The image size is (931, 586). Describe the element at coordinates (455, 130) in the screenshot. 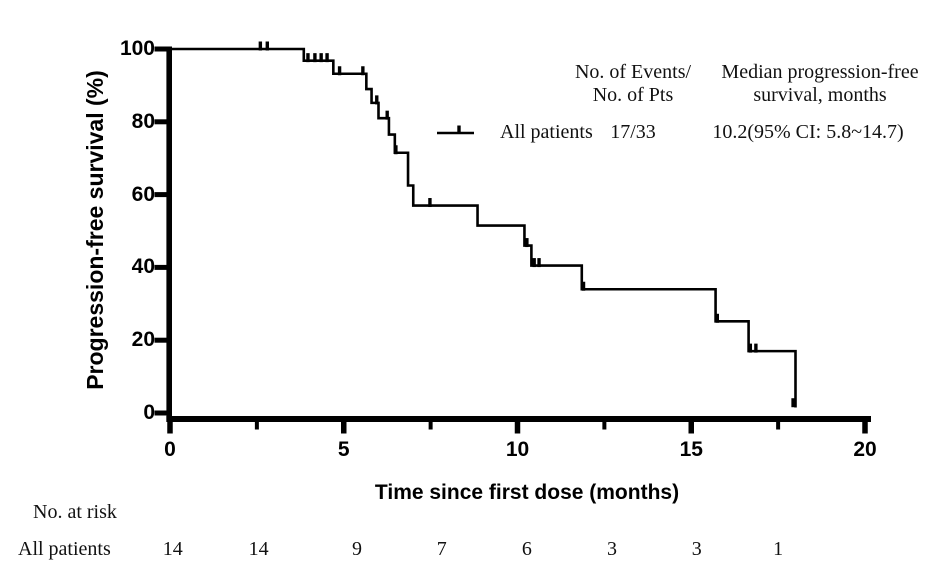

I see `legend-censor-line-marker` at that location.